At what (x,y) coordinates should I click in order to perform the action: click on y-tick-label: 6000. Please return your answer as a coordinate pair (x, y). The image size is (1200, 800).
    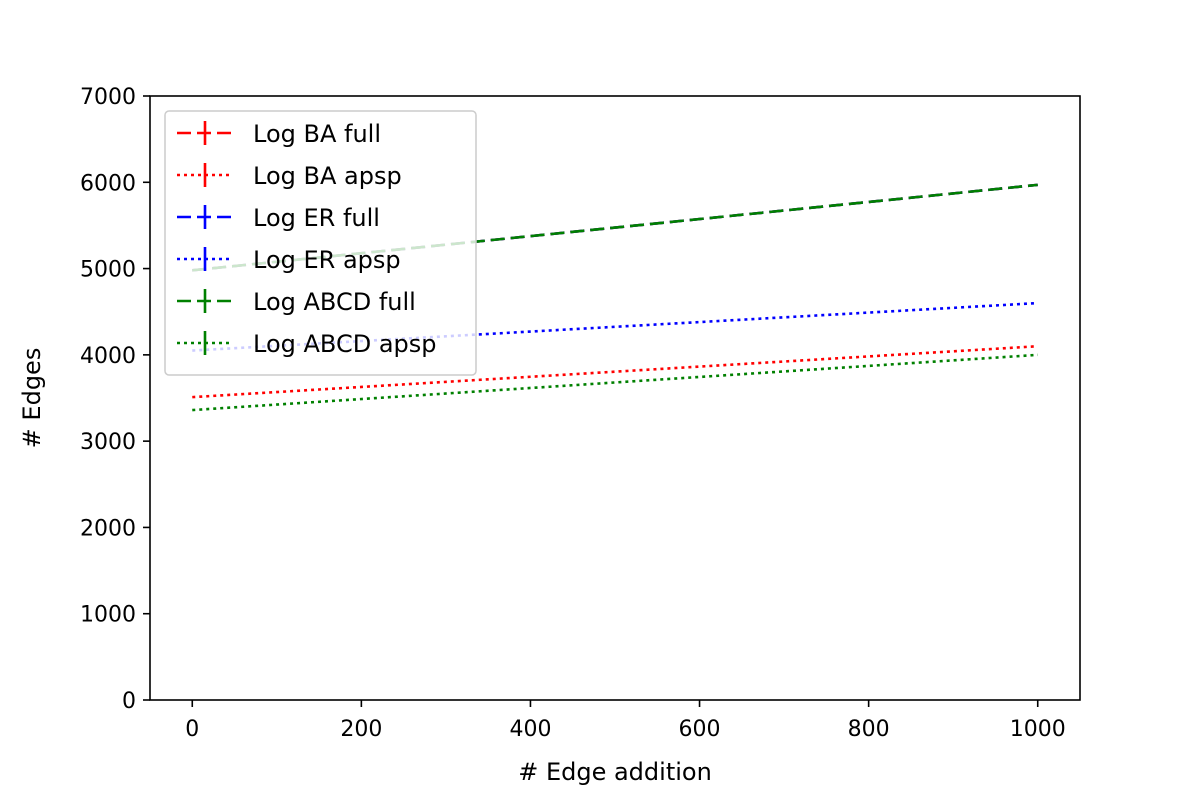
    Looking at the image, I should click on (108, 183).